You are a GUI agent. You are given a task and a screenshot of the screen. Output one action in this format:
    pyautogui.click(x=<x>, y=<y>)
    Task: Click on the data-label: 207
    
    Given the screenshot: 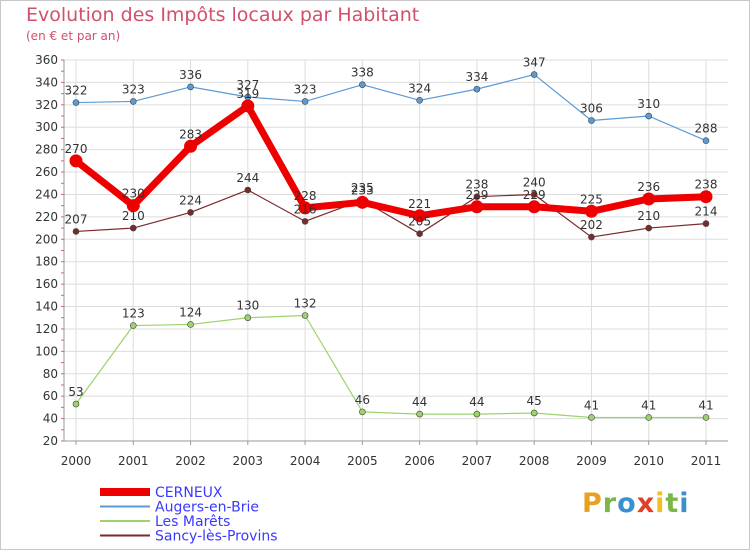 What is the action you would take?
    pyautogui.click(x=76, y=219)
    